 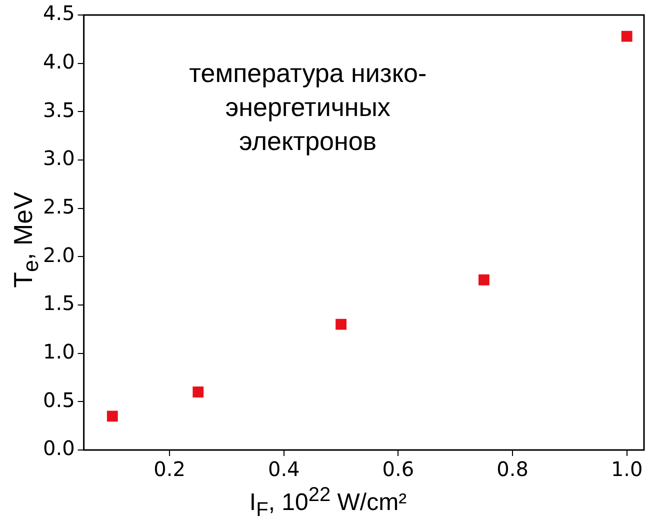 I want to click on x-tick-label: 0.8, so click(x=512, y=469).